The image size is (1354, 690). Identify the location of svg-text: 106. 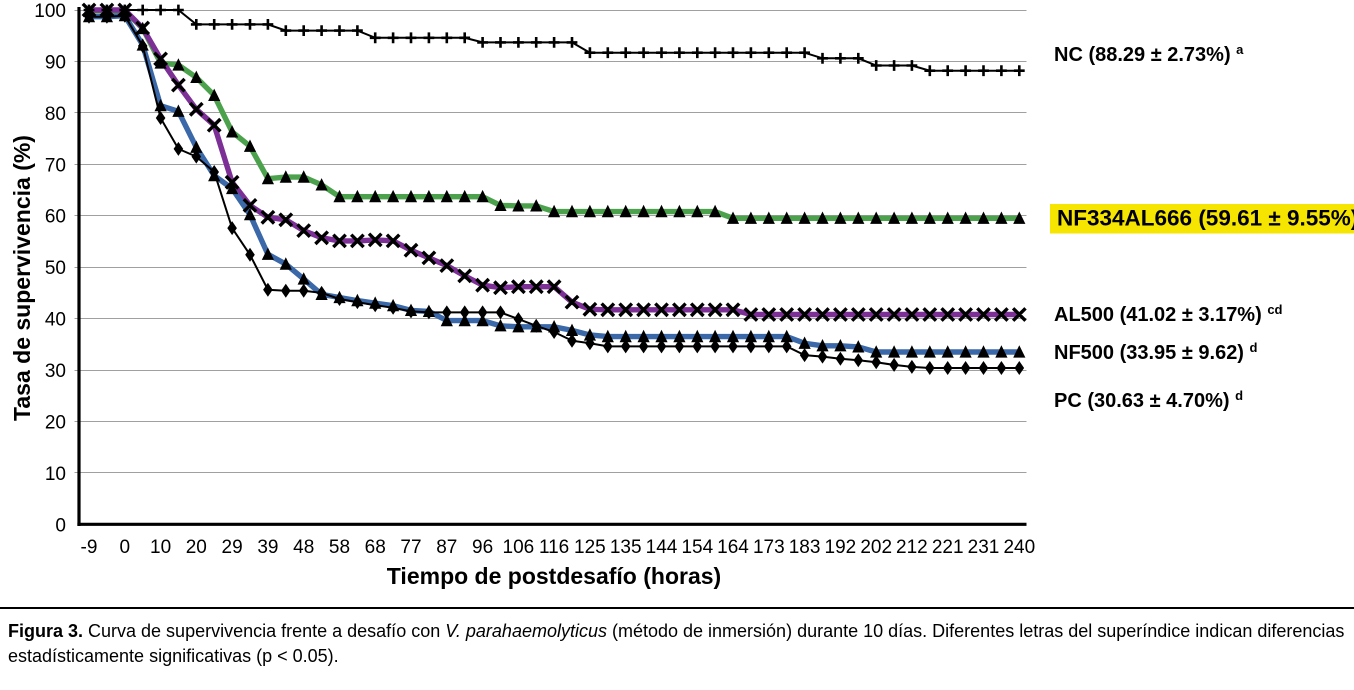
(519, 547).